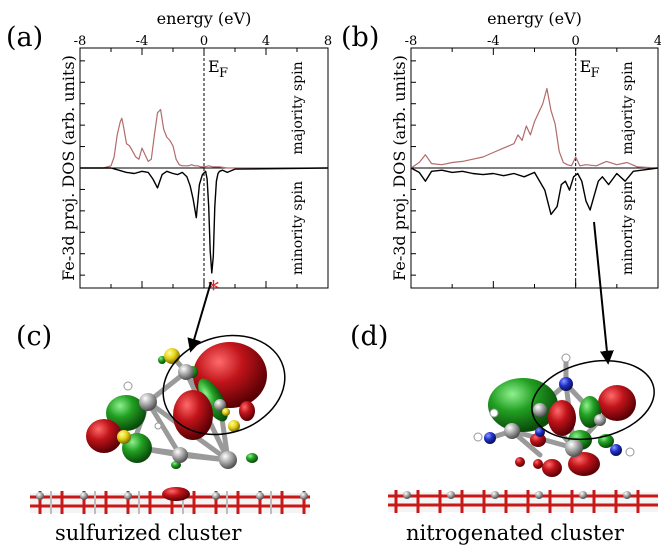 Image resolution: width=661 pixels, height=547 pixels. Describe the element at coordinates (515, 533) in the screenshot. I see `caption-nitrogenated: nitrogenated cluster` at that location.